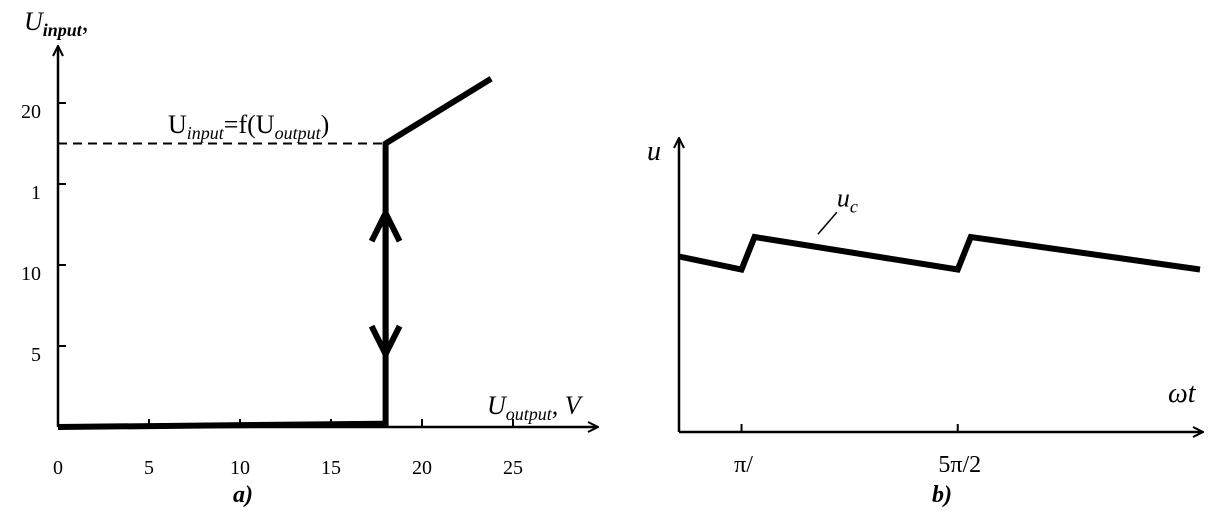 This screenshot has width=1209, height=515. Describe the element at coordinates (31, 112) in the screenshot. I see `panel-a-y-tick-label: 20` at that location.